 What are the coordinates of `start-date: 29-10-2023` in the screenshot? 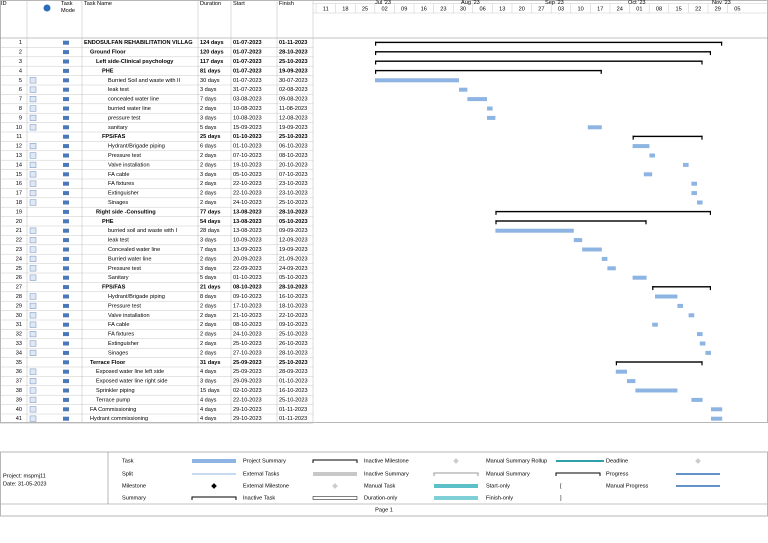 It's located at (247, 419).